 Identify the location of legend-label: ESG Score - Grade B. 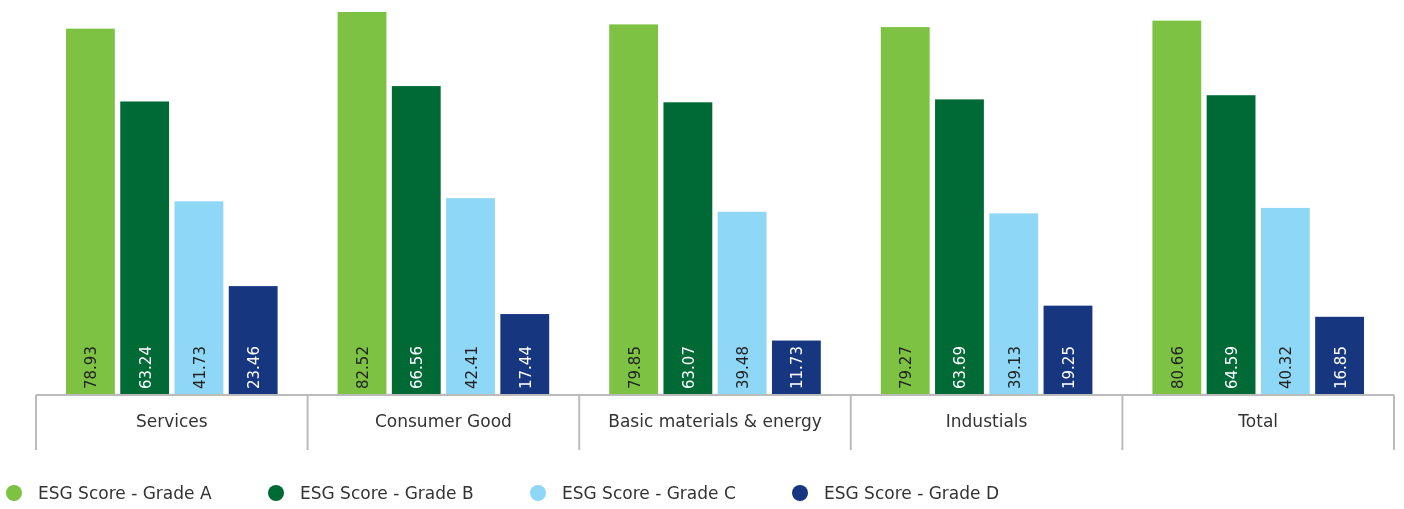
(387, 493).